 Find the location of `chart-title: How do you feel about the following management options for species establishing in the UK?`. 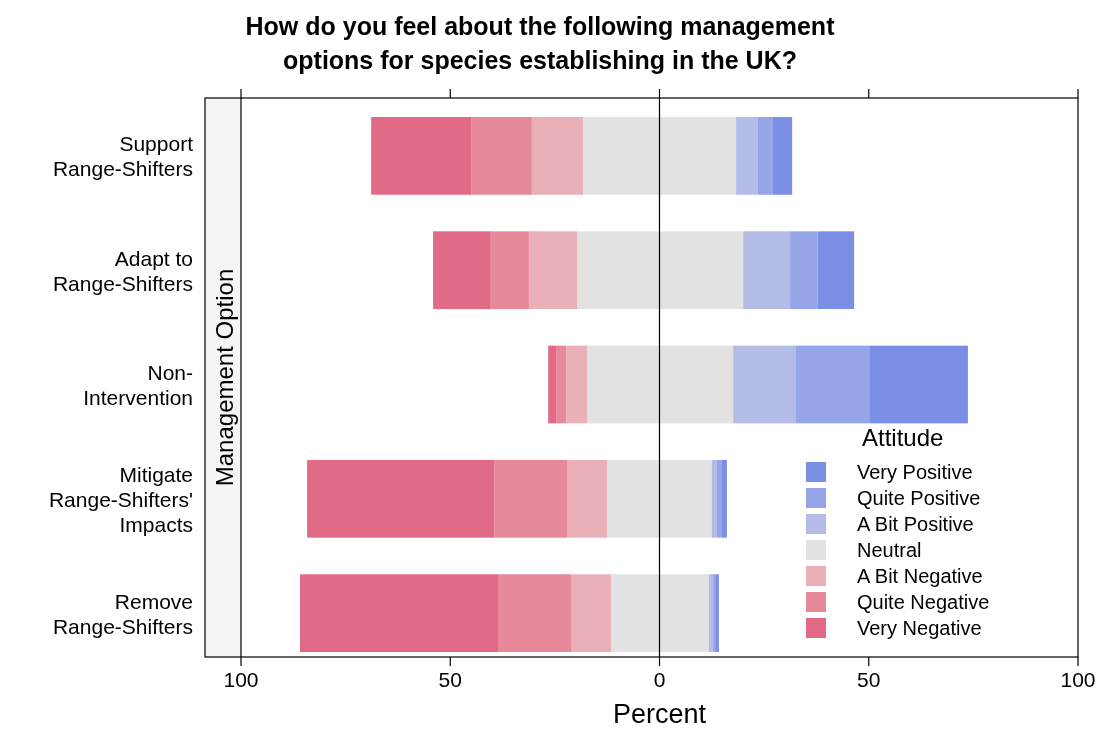

chart-title: How do you feel about the following management options for species establishing in the UK? is located at coordinates (540, 43).